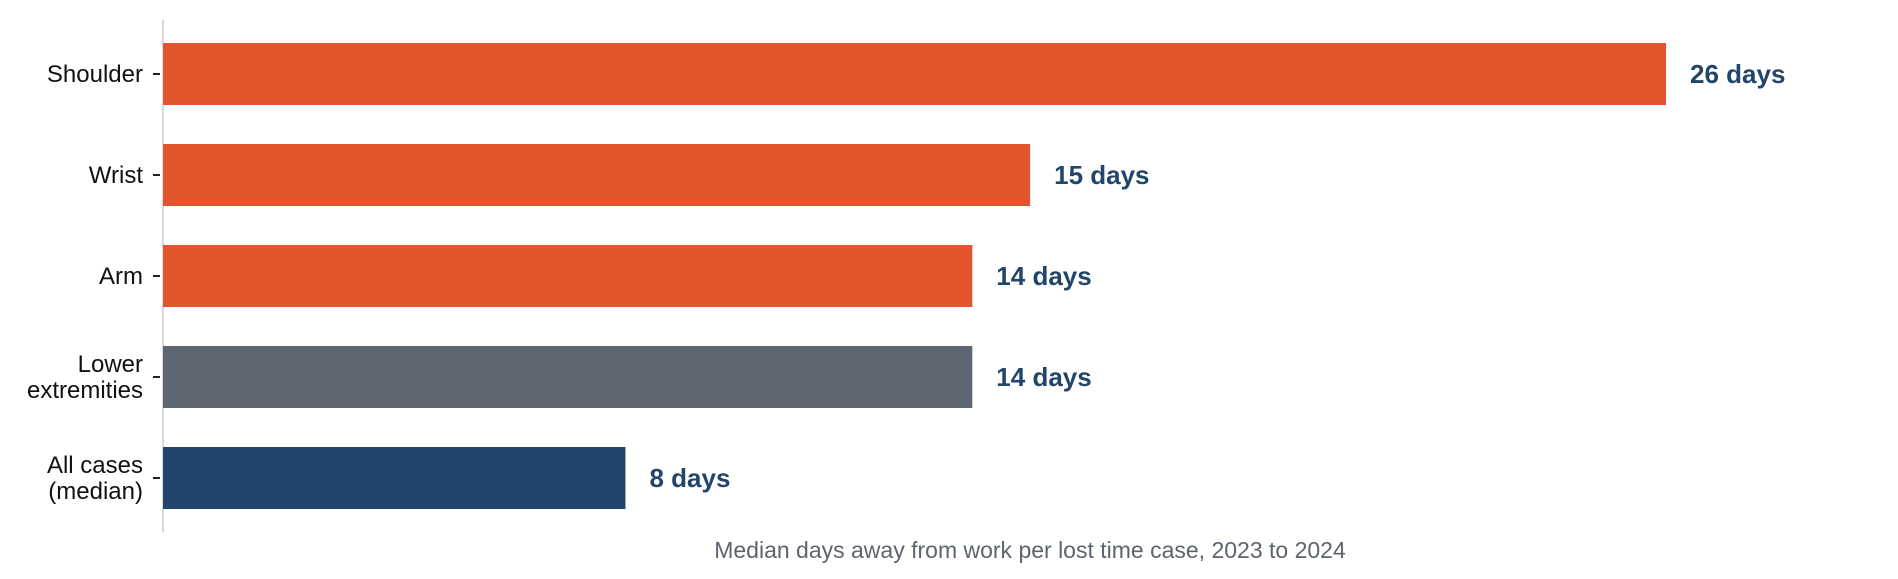  Describe the element at coordinates (116, 175) in the screenshot. I see `category-label: Wrist` at that location.